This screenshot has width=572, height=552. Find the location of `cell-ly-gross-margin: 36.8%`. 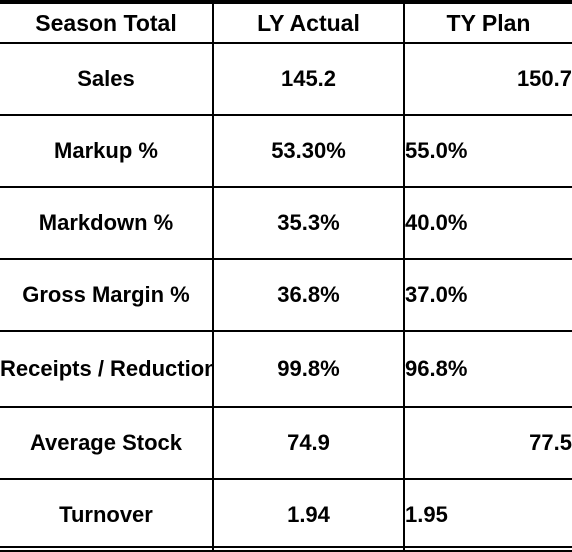

cell-ly-gross-margin: 36.8% is located at coordinates (308, 295).